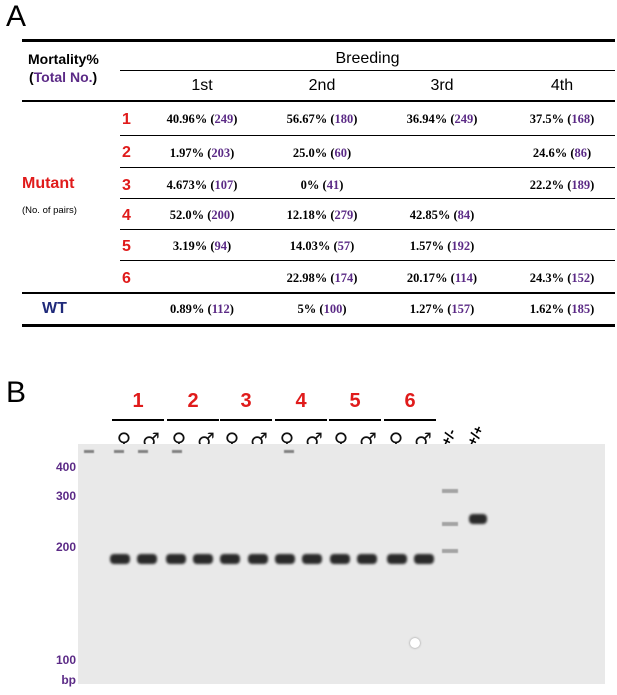 The image size is (617, 695). I want to click on mutant-cell-r2-c4: 24.6% (86), so click(559, 153).